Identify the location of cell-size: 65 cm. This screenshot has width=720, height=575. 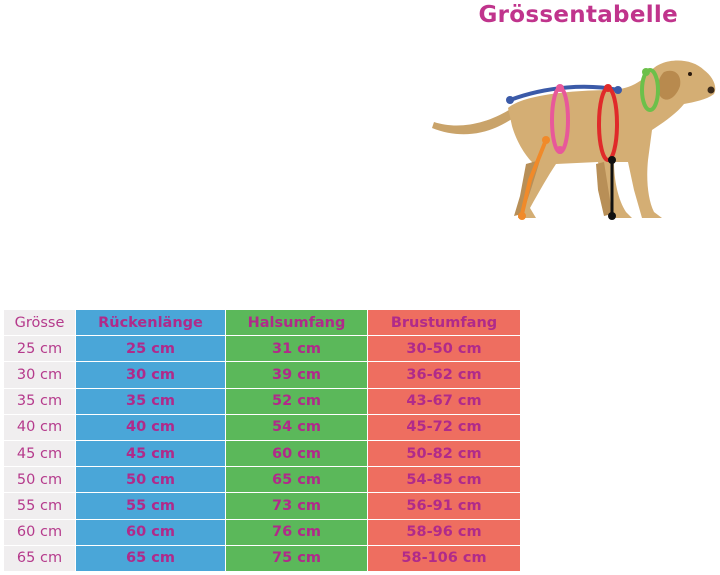
(39, 558).